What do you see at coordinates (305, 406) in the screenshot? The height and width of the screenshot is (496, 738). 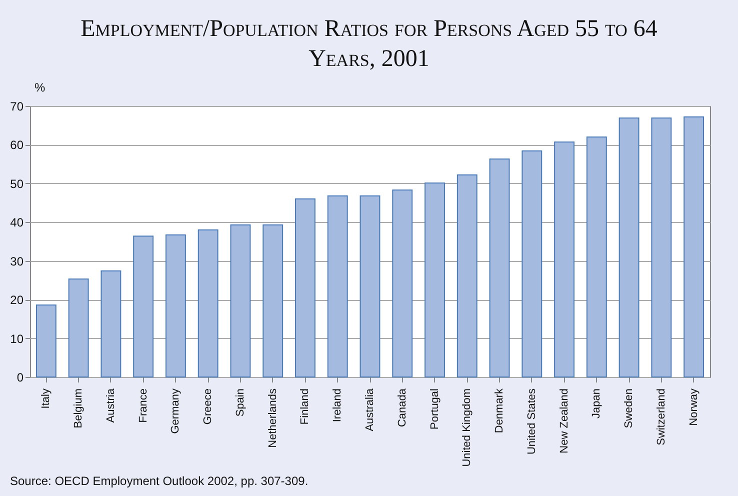 I see `x-tick-label: Finland` at bounding box center [305, 406].